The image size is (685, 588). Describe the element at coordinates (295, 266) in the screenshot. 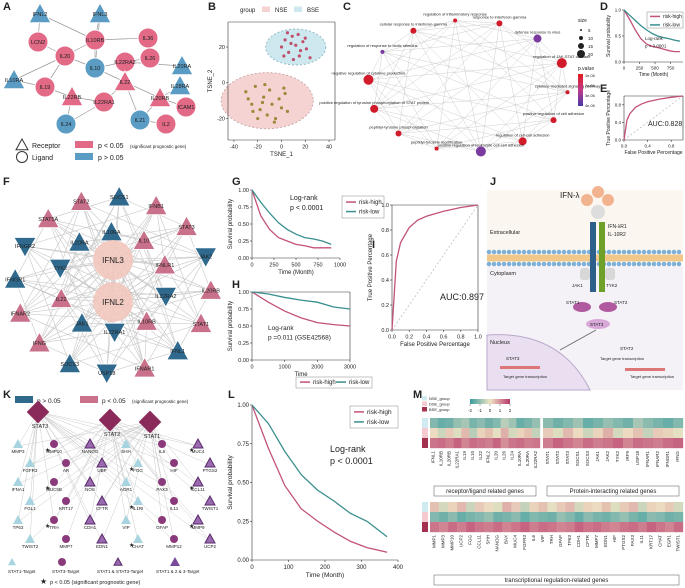

I see `x-tick-label: 500` at that location.